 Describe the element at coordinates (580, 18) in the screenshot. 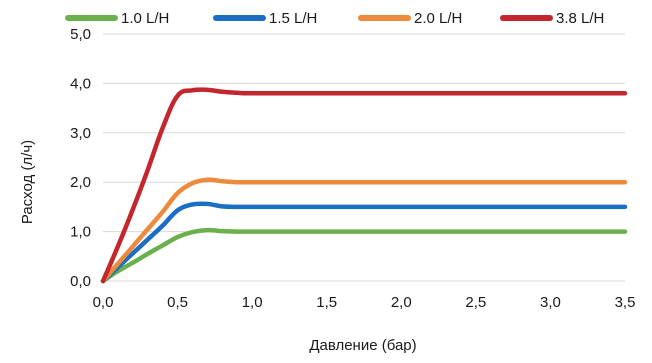

I see `legend-label: 3.8 L/H` at that location.